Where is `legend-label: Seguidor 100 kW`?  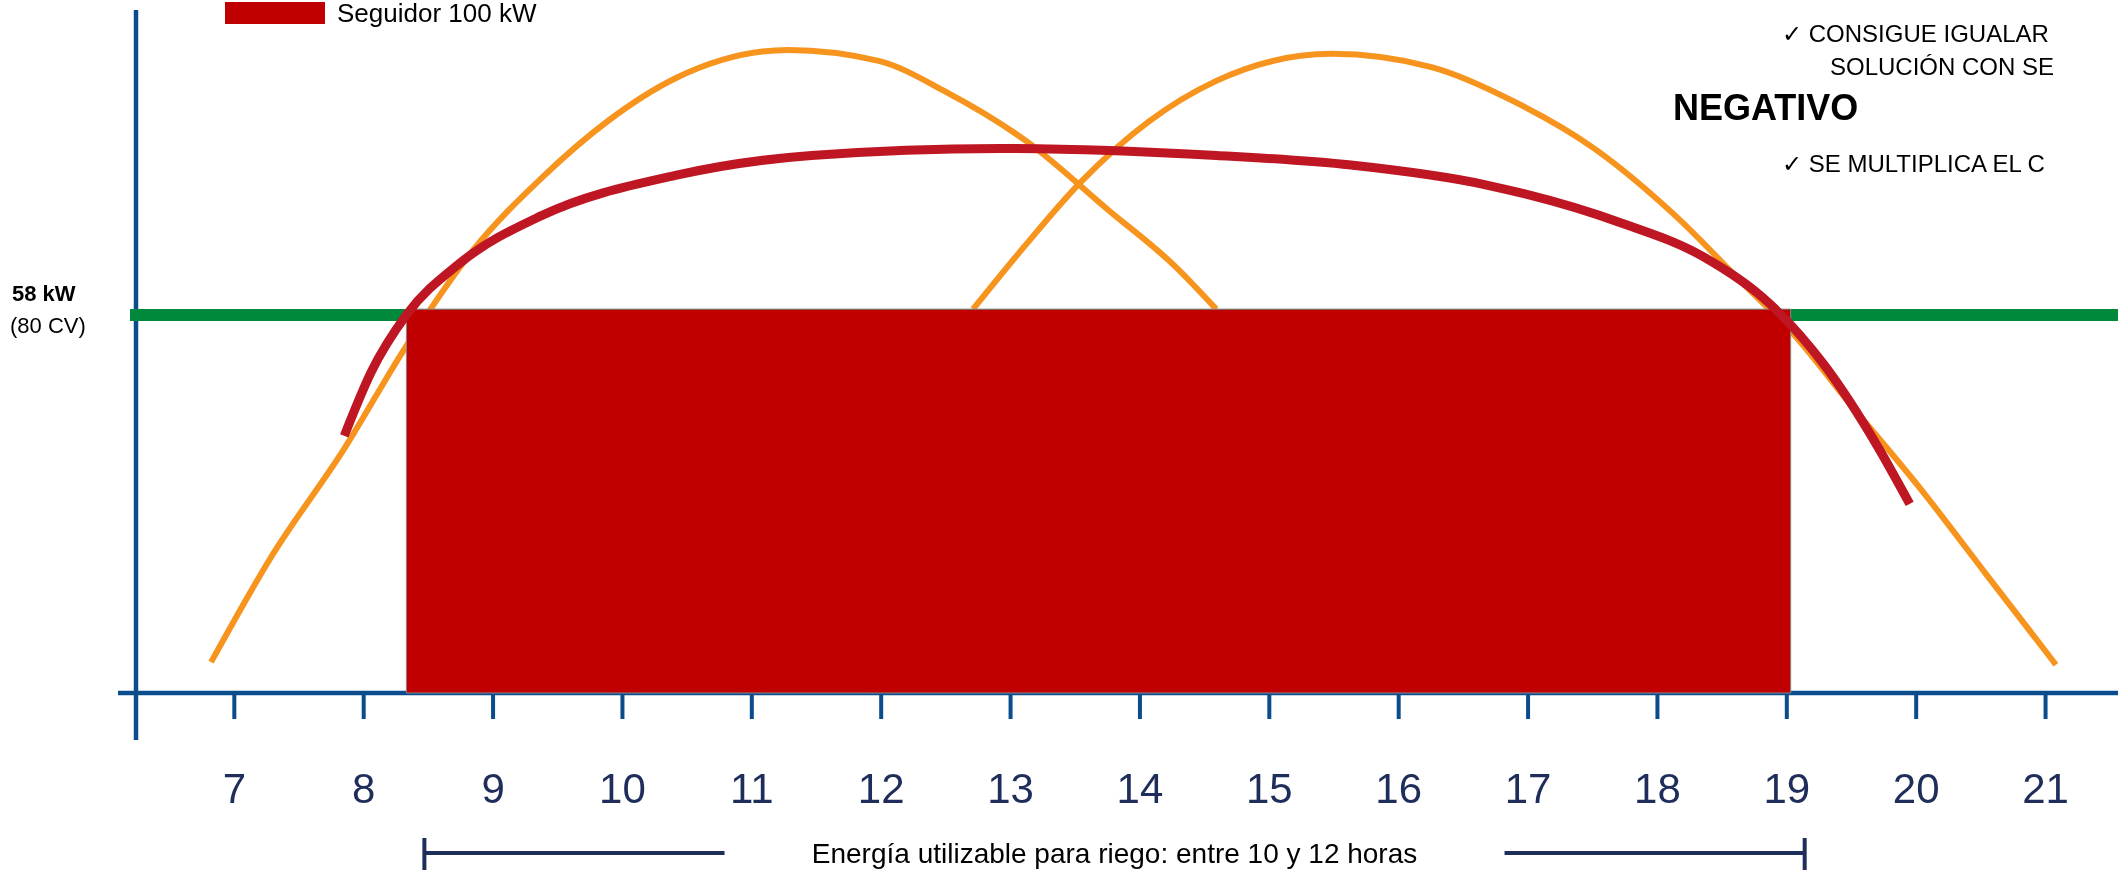 legend-label: Seguidor 100 kW is located at coordinates (437, 14).